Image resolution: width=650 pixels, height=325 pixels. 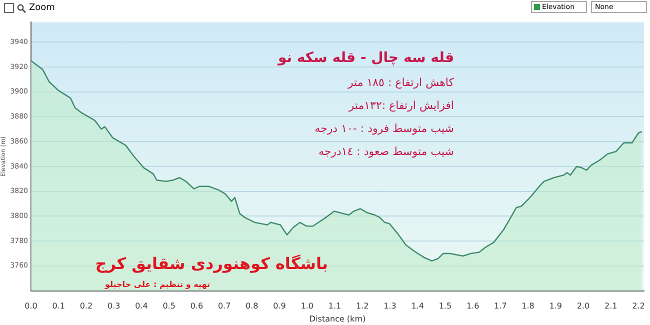 I want to click on x-tick-label: 0.7, so click(x=224, y=306).